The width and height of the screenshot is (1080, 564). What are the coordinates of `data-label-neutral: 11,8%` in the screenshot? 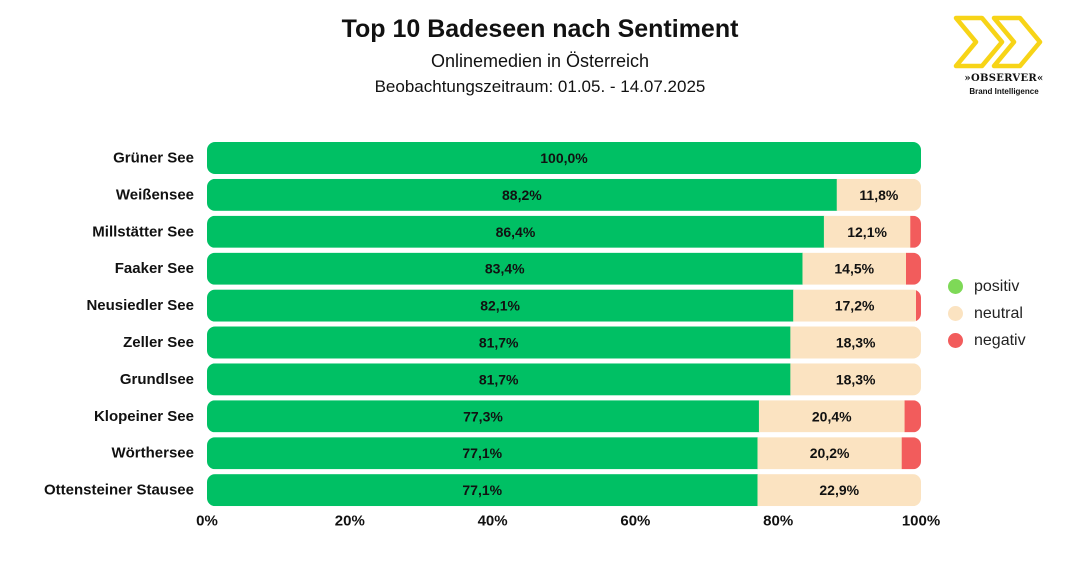 It's located at (878, 195).